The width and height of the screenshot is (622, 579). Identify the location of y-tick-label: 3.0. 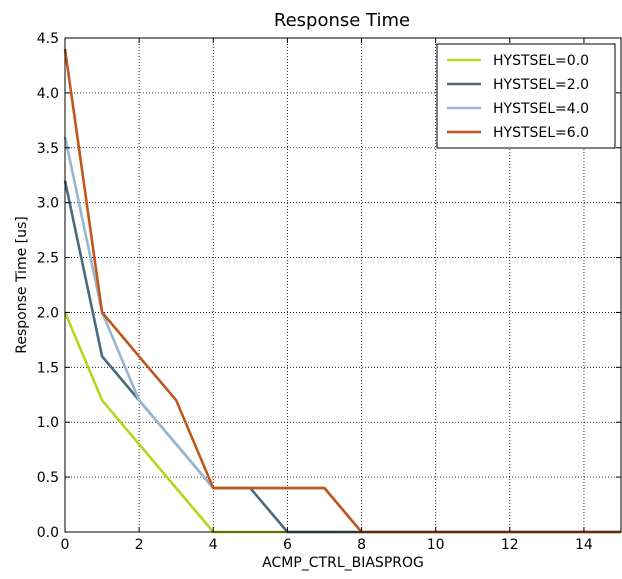
(48, 204).